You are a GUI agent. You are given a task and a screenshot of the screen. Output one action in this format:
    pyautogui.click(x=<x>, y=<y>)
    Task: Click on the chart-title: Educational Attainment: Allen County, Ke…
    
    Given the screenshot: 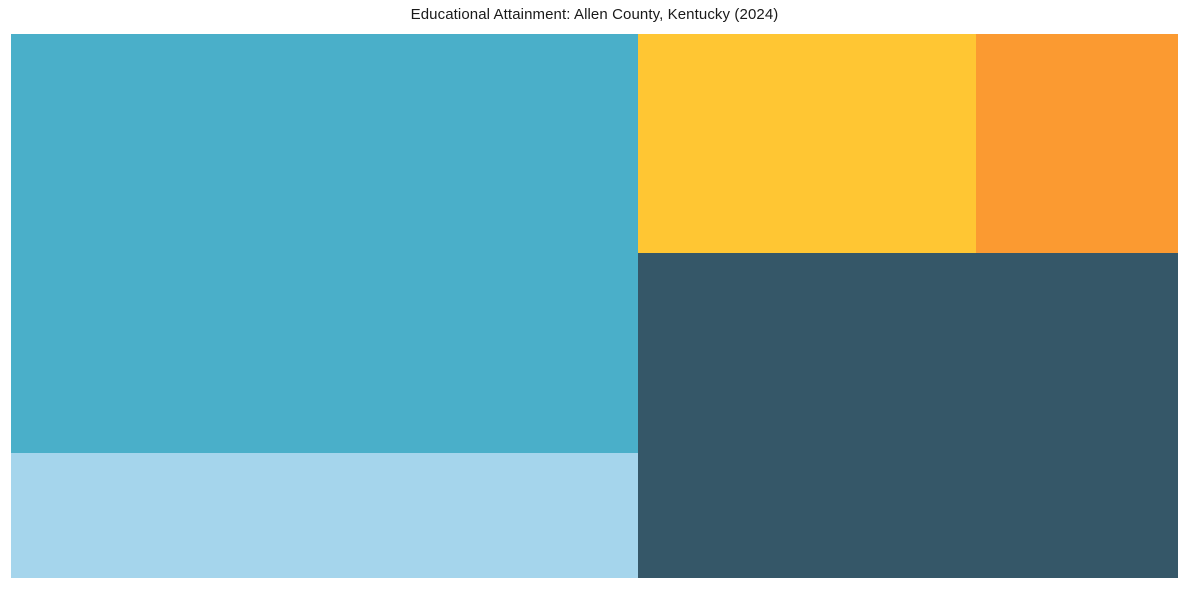 What is the action you would take?
    pyautogui.click(x=594, y=14)
    